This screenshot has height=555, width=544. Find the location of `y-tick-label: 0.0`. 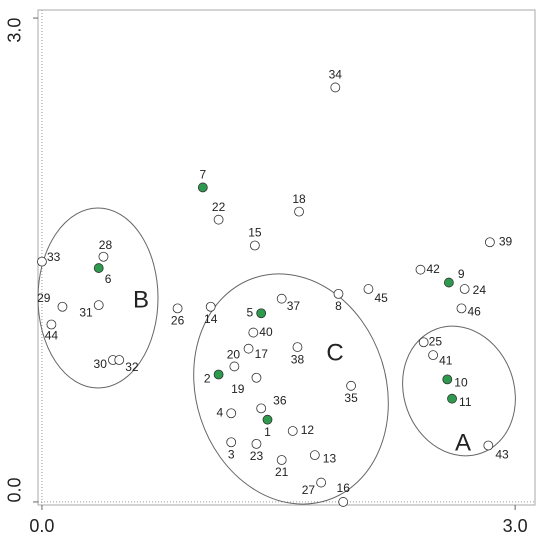

y-tick-label: 0.0 is located at coordinates (15, 489).